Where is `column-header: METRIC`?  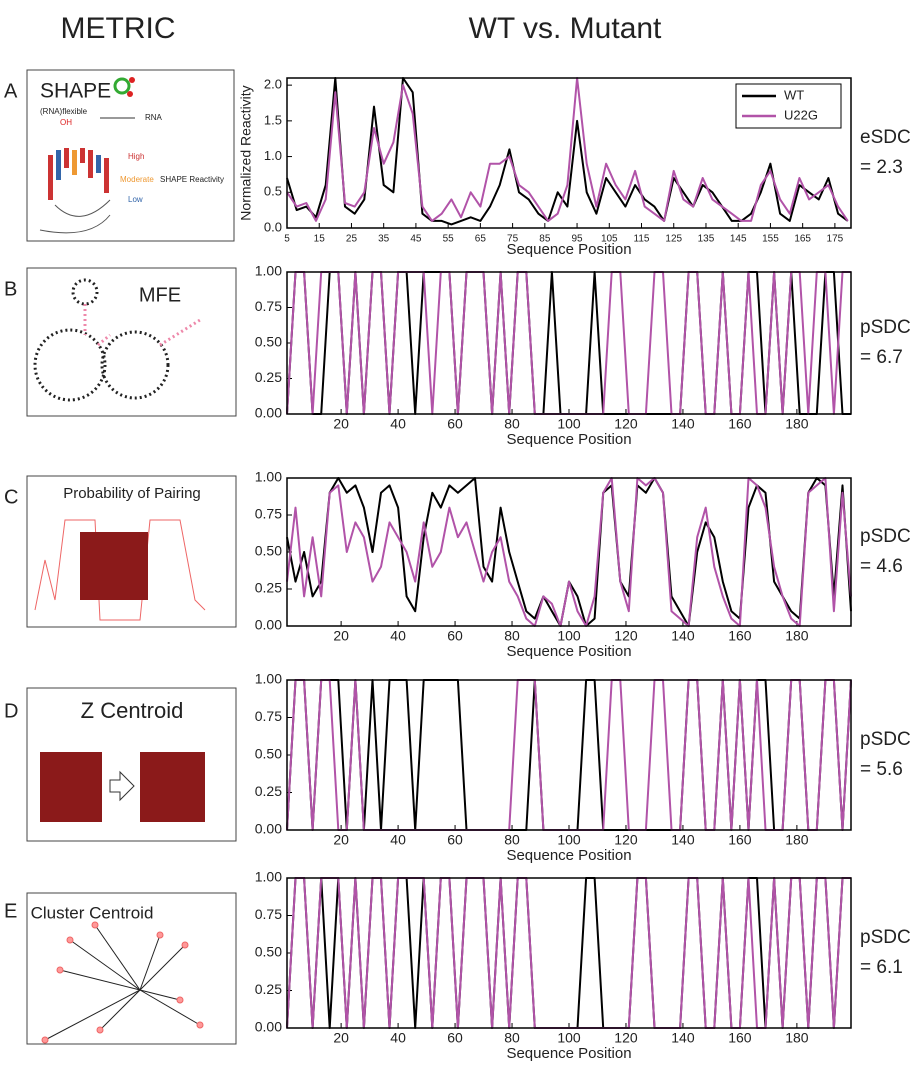 column-header: METRIC is located at coordinates (118, 28).